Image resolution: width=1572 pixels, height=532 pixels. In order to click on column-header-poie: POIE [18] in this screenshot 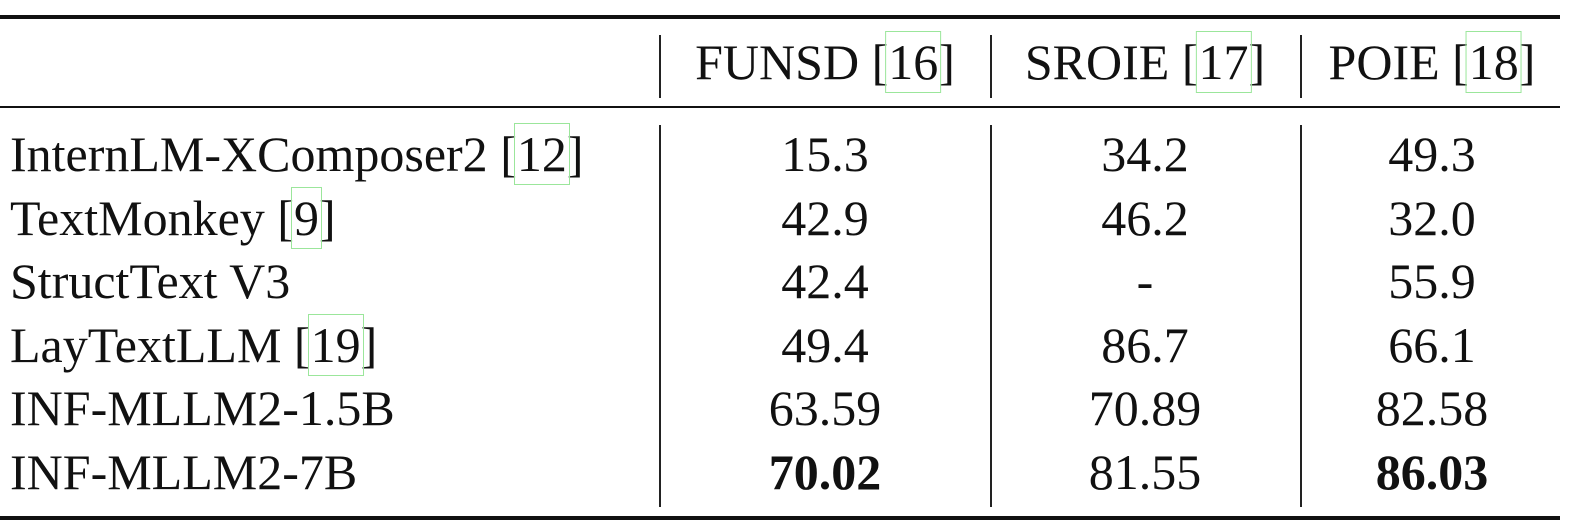, I will do `click(1432, 62)`.